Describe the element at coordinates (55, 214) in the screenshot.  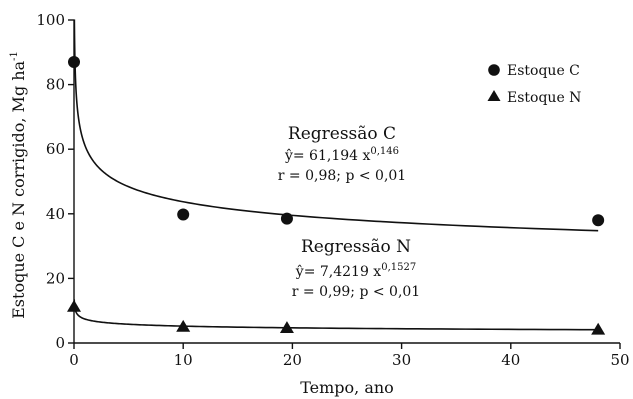
I see `y-tick-label: 40` at that location.